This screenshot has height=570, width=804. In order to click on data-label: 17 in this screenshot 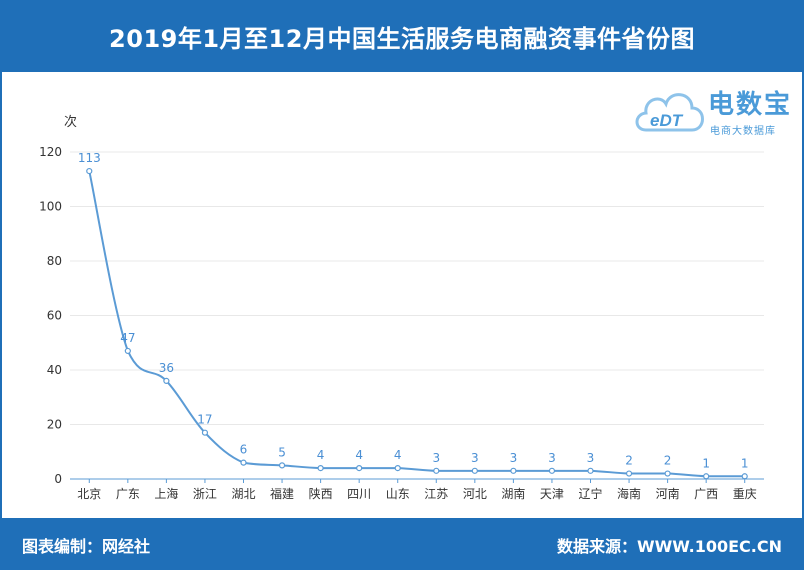, I will do `click(204, 420)`.